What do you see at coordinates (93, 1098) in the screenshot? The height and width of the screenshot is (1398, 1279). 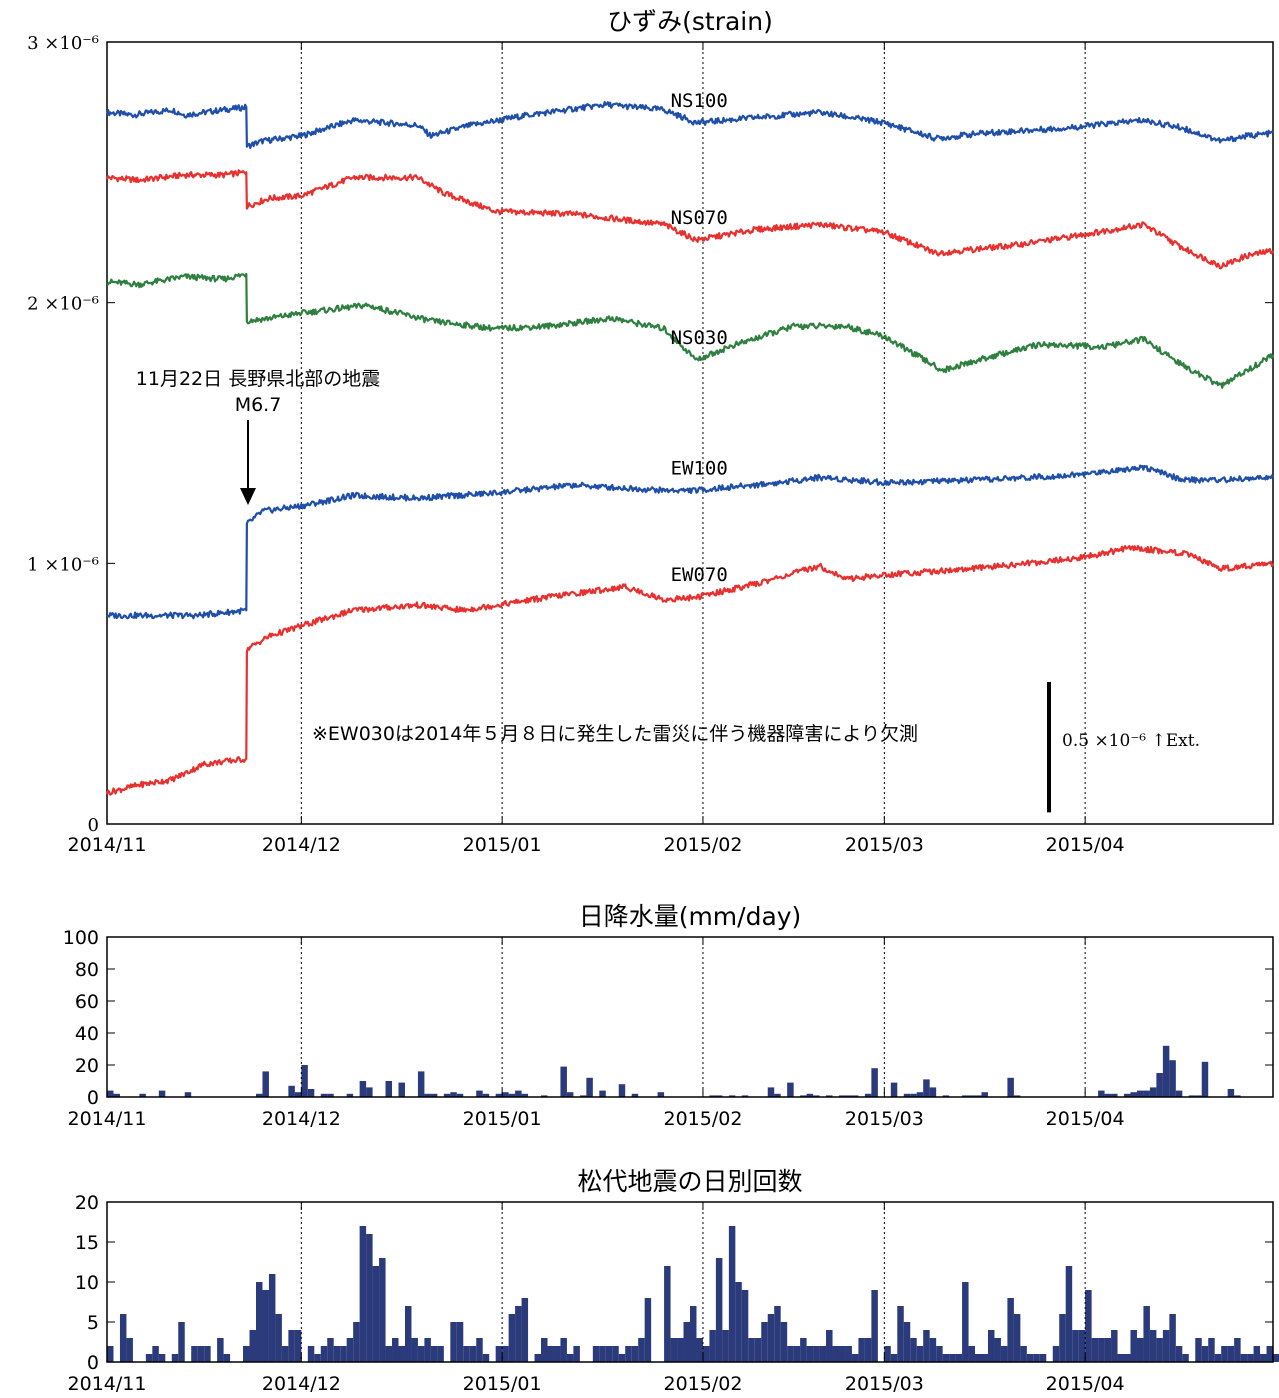 I see `y-tick-label: 0` at bounding box center [93, 1098].